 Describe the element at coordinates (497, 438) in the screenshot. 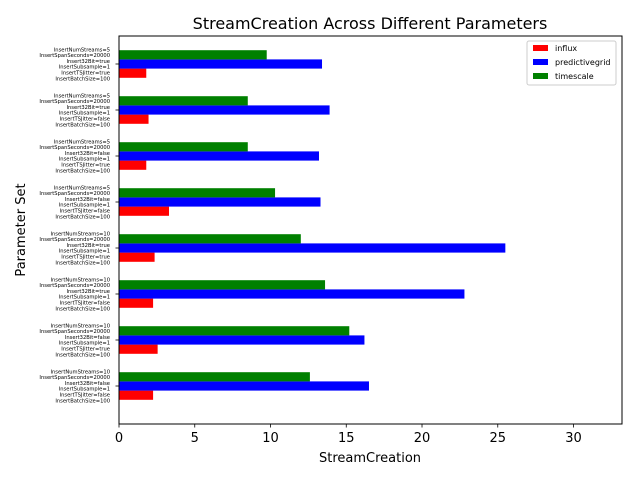

I see `x-tick-label-25: 25` at that location.